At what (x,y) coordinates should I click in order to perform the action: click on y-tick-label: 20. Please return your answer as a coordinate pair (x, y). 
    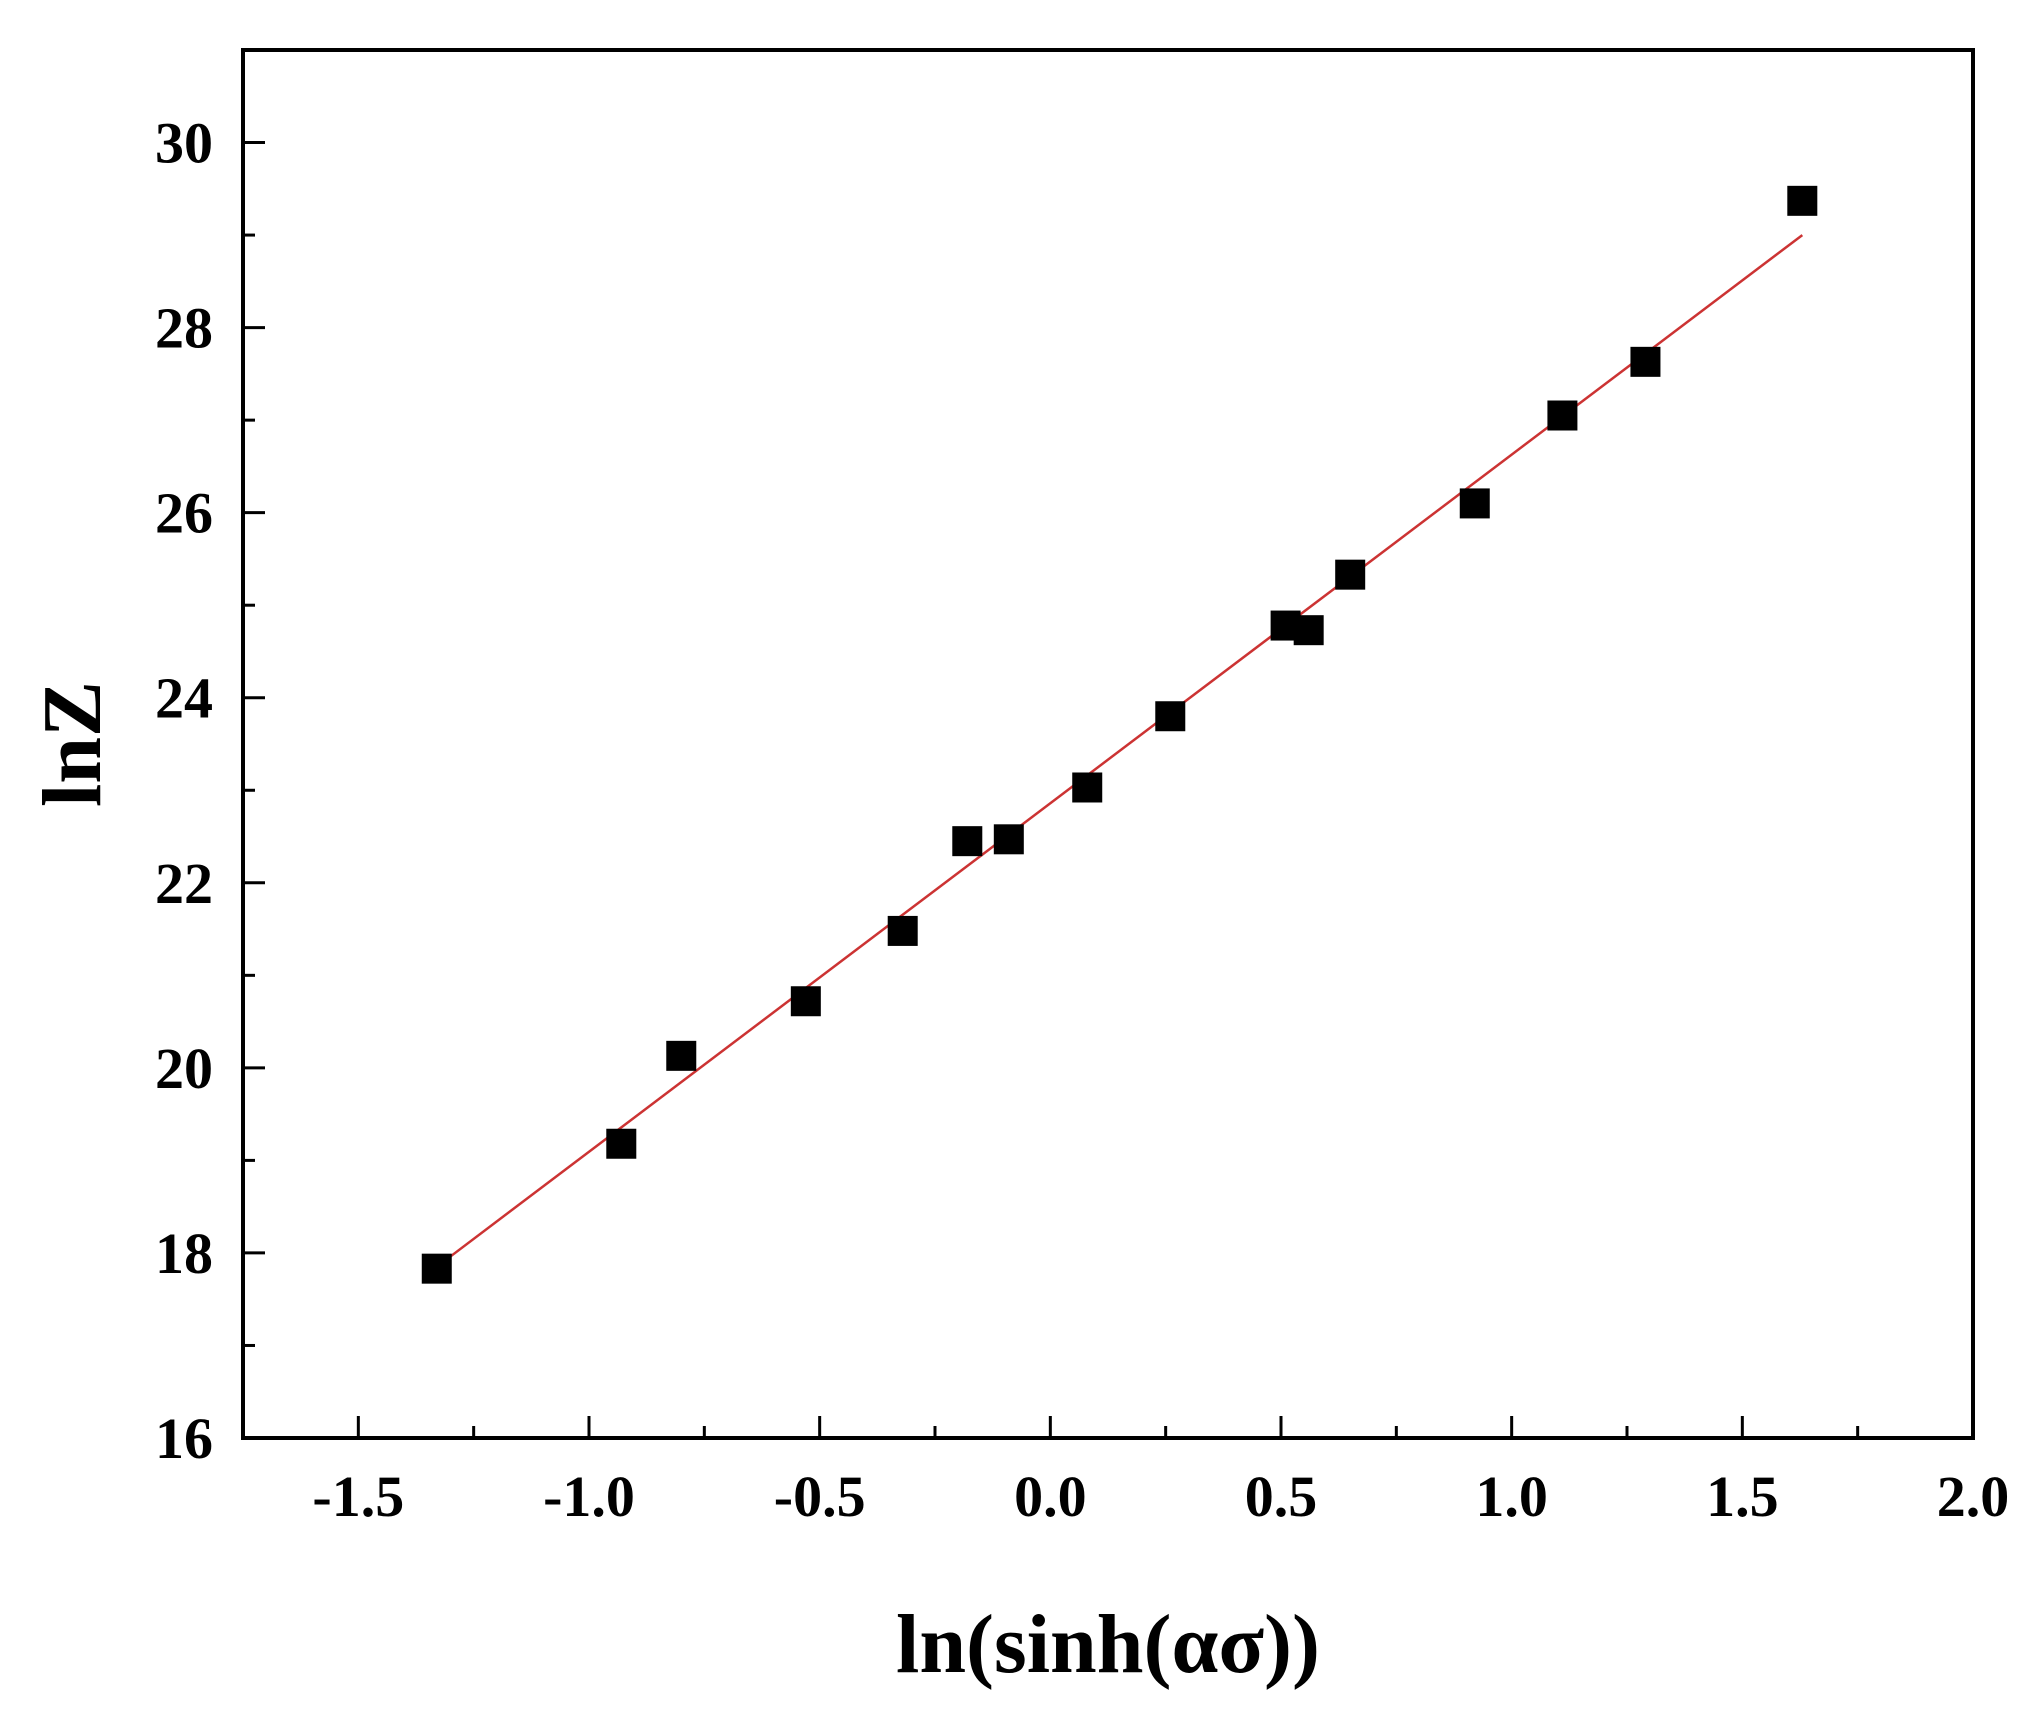
    Looking at the image, I should click on (184, 1068).